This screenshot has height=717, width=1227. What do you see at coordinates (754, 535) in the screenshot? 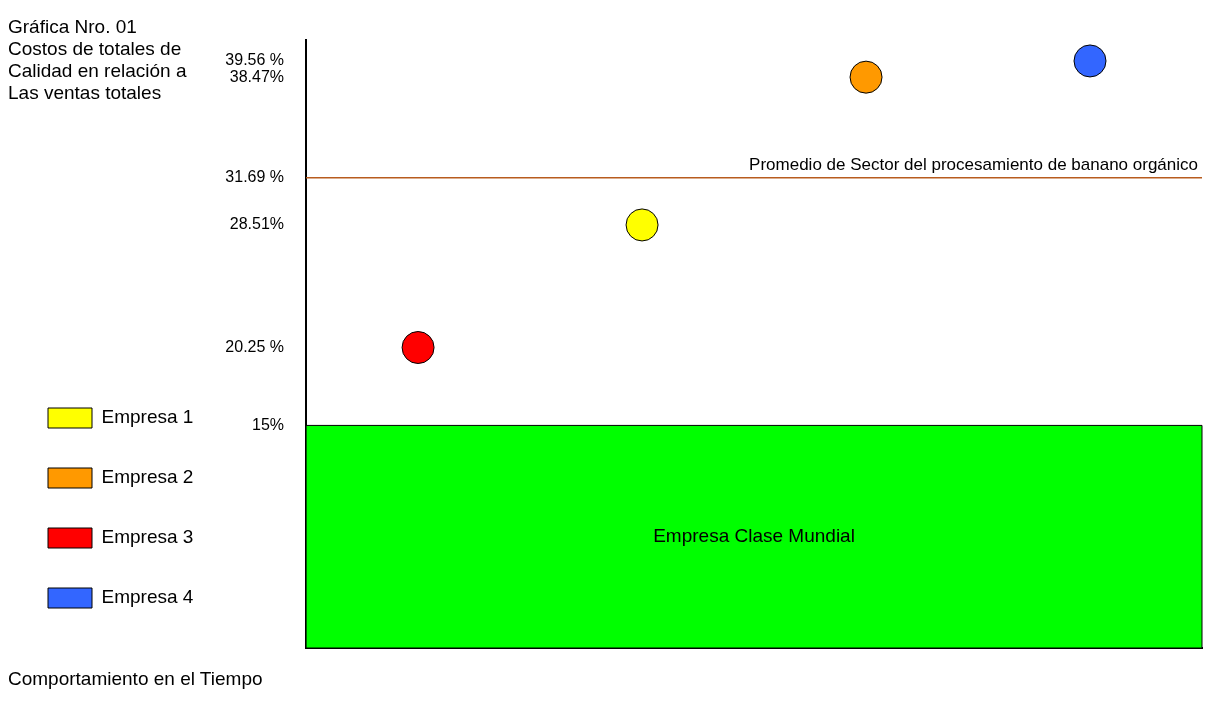
I see `band-label: Empresa Clase Mundial` at bounding box center [754, 535].